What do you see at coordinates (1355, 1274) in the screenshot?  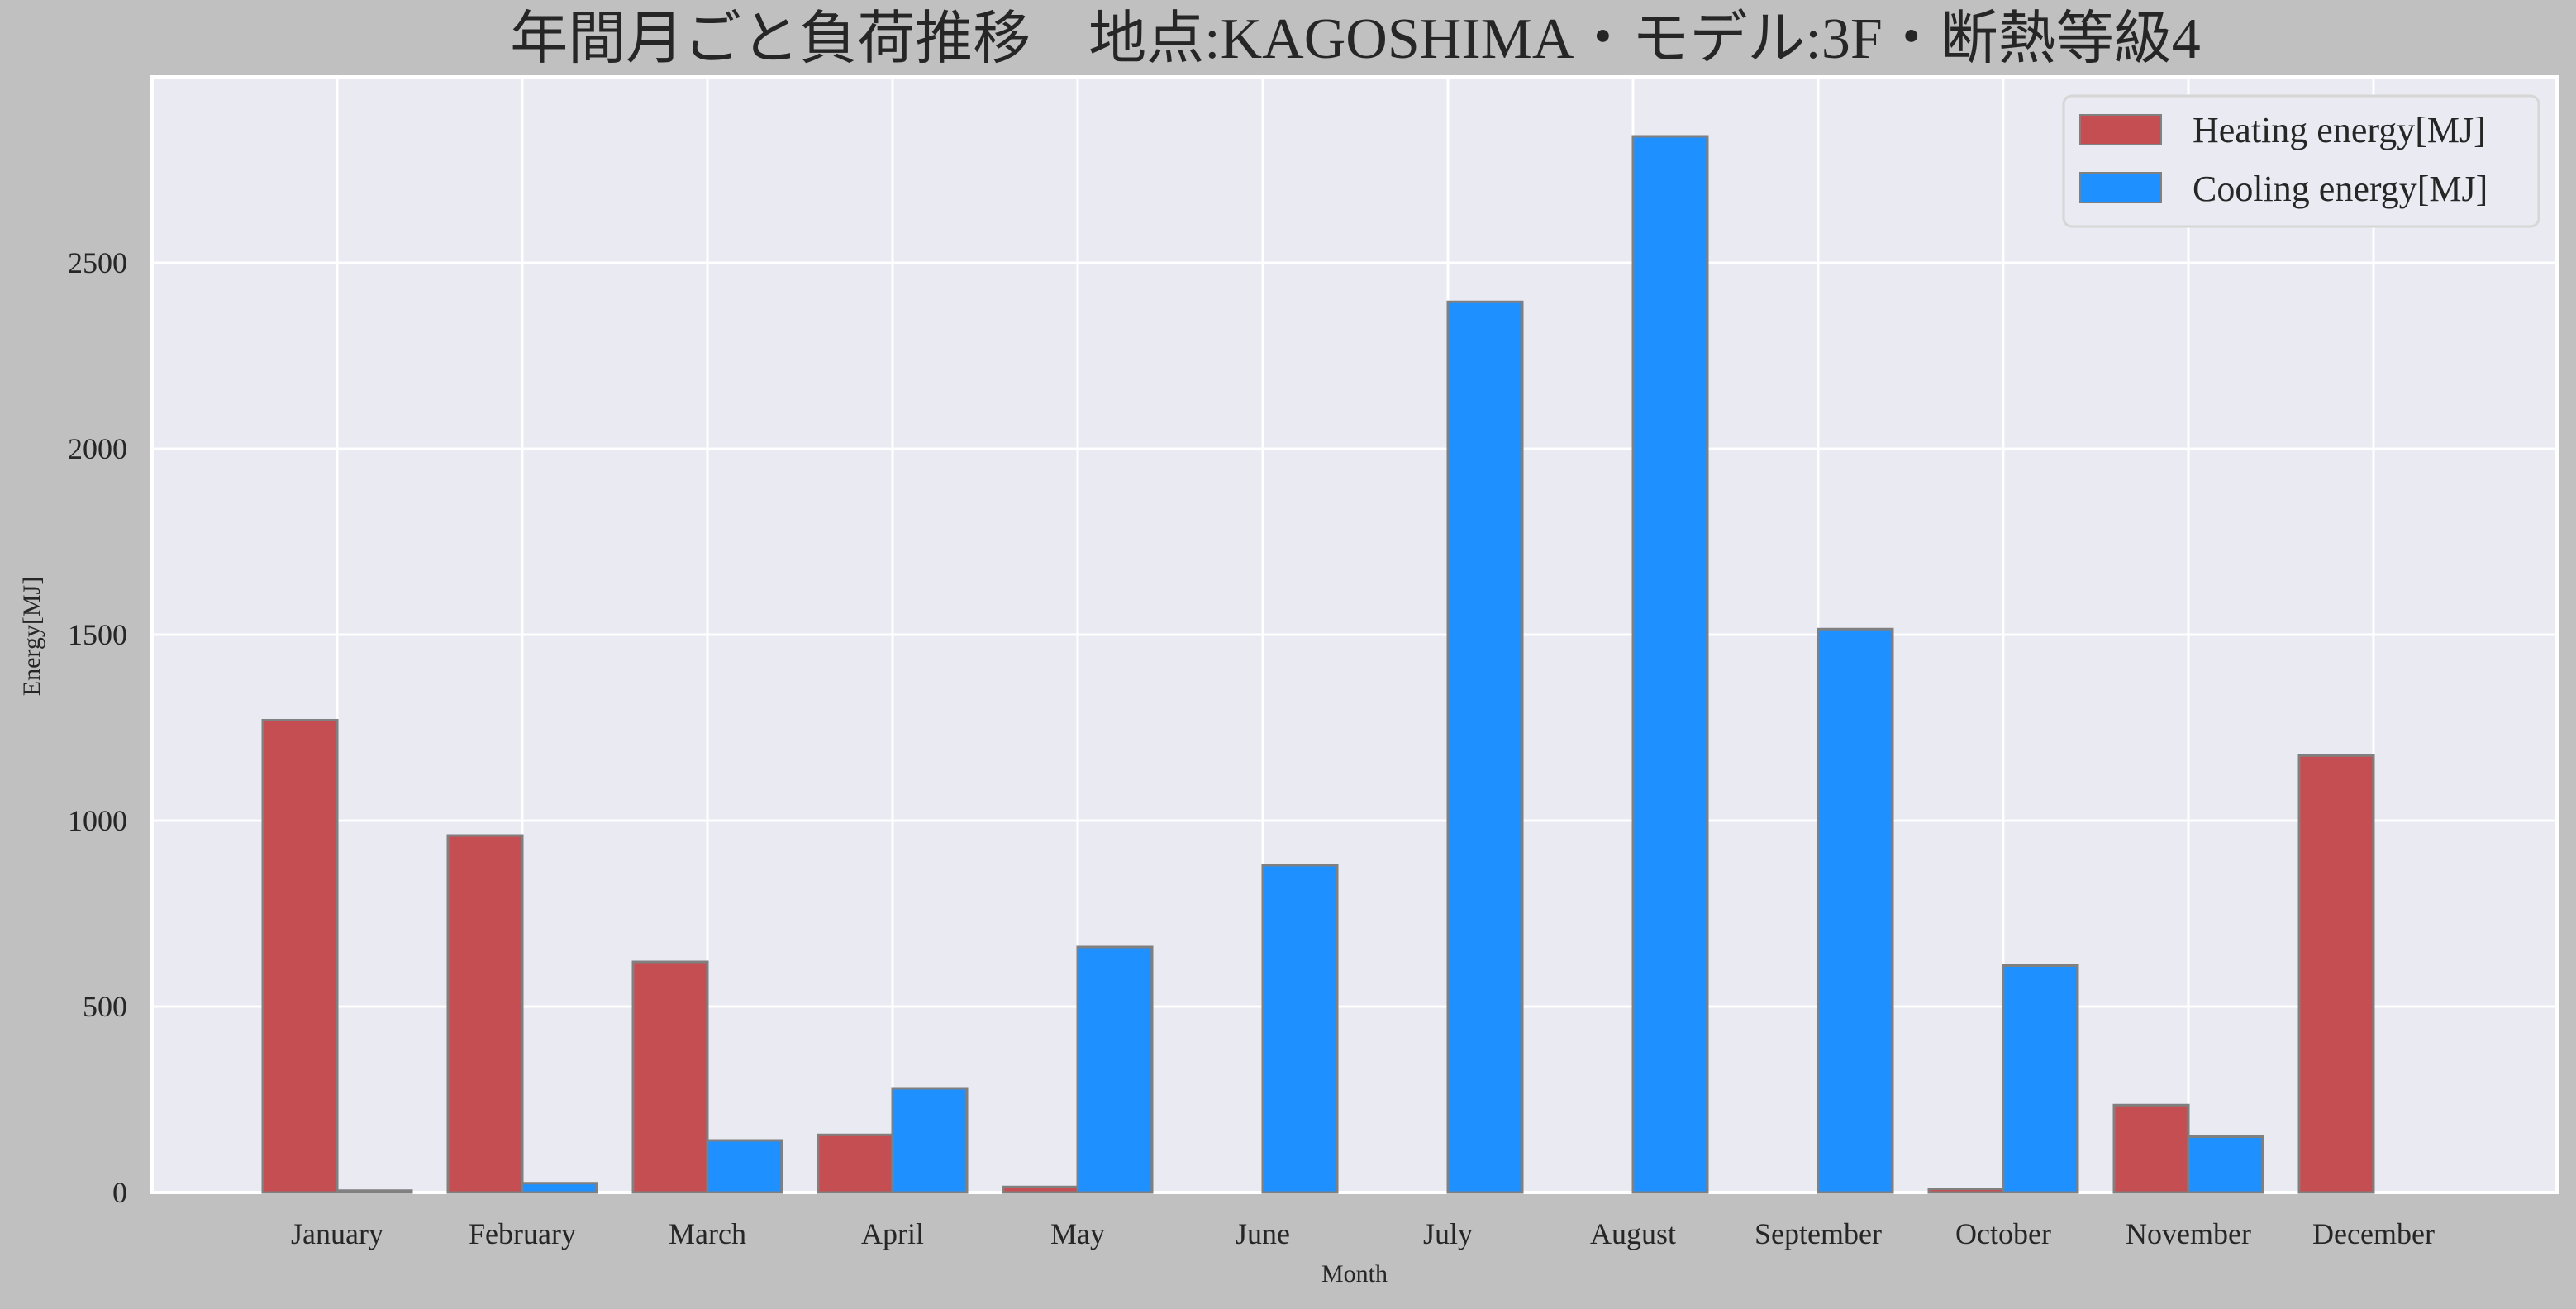 I see `x-axis-label: Month` at bounding box center [1355, 1274].